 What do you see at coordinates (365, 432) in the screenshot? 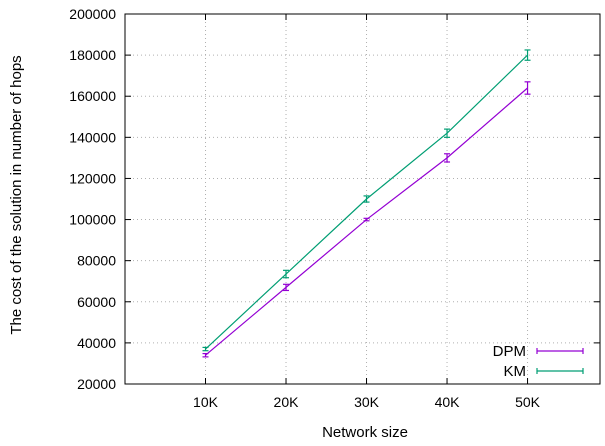
I see `x-axis-label: Network size` at bounding box center [365, 432].